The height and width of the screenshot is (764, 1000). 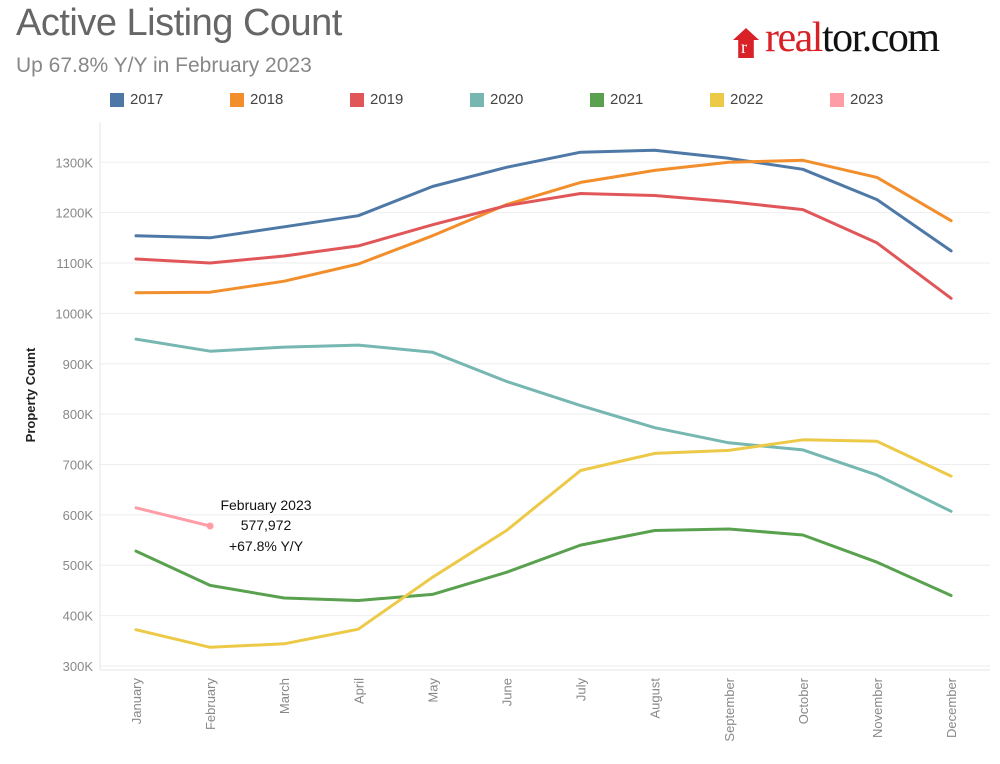 What do you see at coordinates (136, 701) in the screenshot?
I see `x-tick-label: January` at bounding box center [136, 701].